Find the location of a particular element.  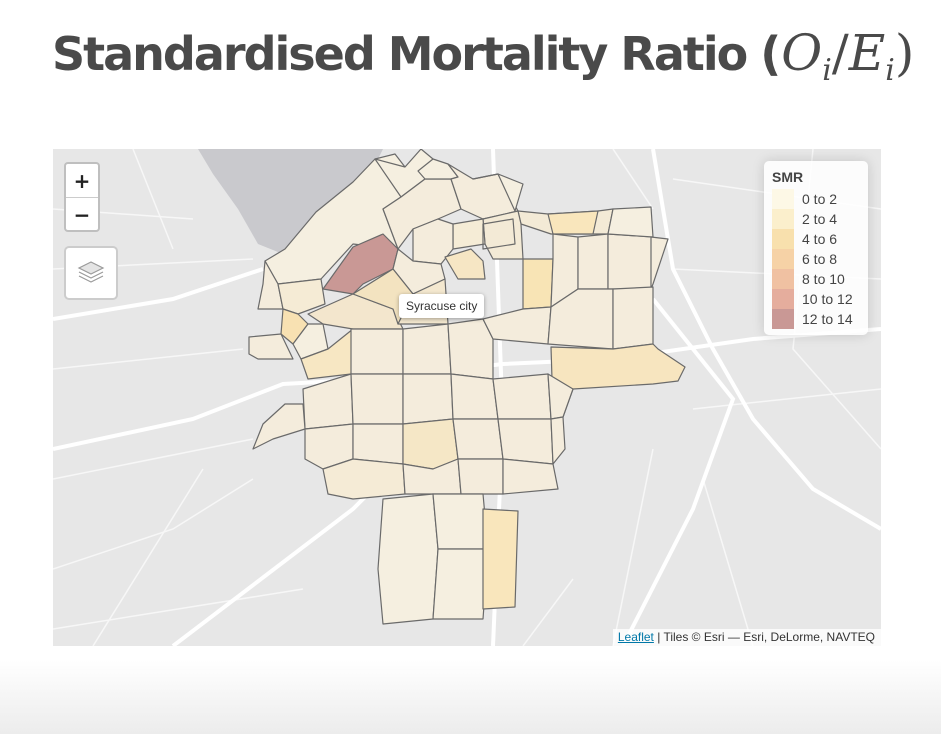

zoom-out-button: − is located at coordinates (82, 213).